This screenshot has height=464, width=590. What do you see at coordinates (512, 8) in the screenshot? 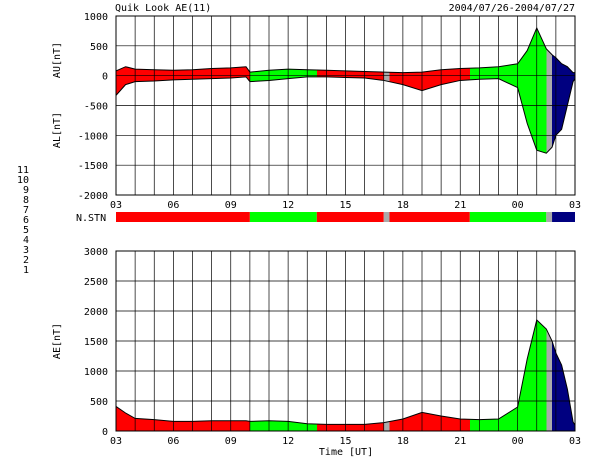
I see `date-range: 2004/07/26-2004/07/27` at bounding box center [512, 8].